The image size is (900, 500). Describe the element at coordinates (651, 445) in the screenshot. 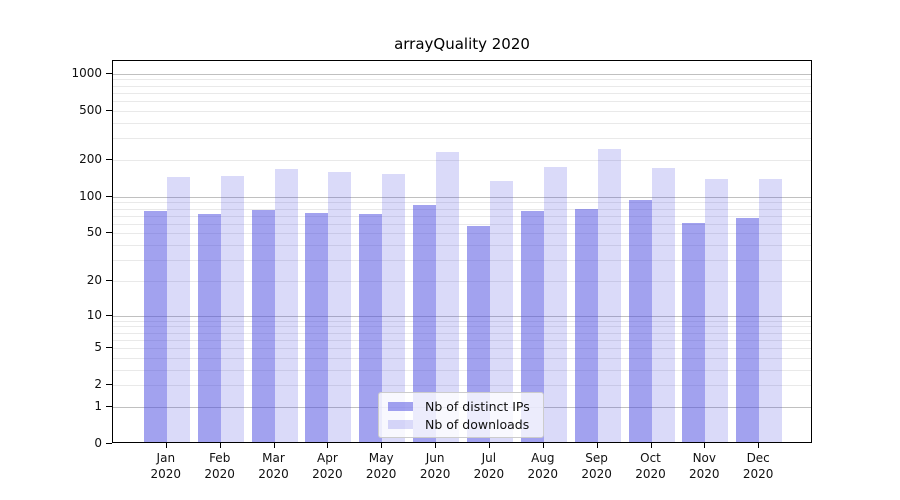

I see `x-tick-oct` at that location.